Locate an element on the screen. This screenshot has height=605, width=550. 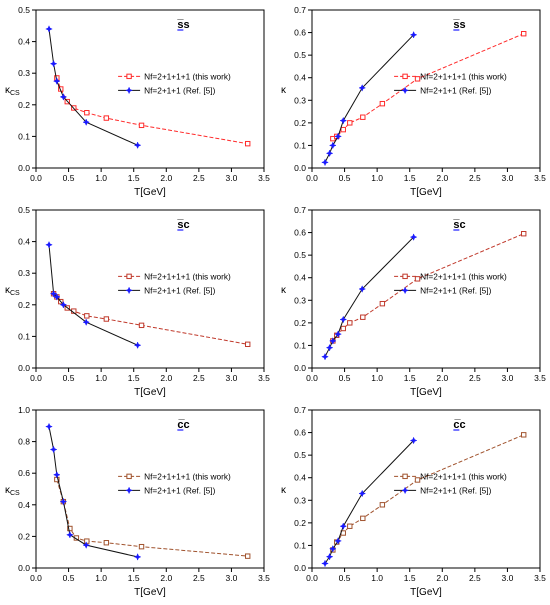
legend-marker-star is located at coordinates (405, 90).